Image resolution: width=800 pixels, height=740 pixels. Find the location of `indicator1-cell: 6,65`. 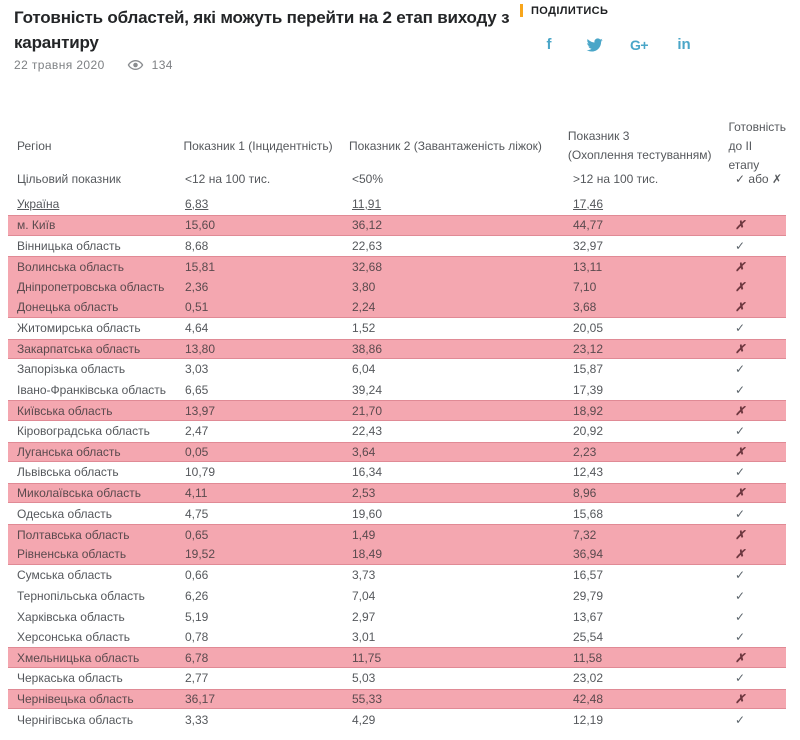

indicator1-cell: 6,65 is located at coordinates (197, 390).